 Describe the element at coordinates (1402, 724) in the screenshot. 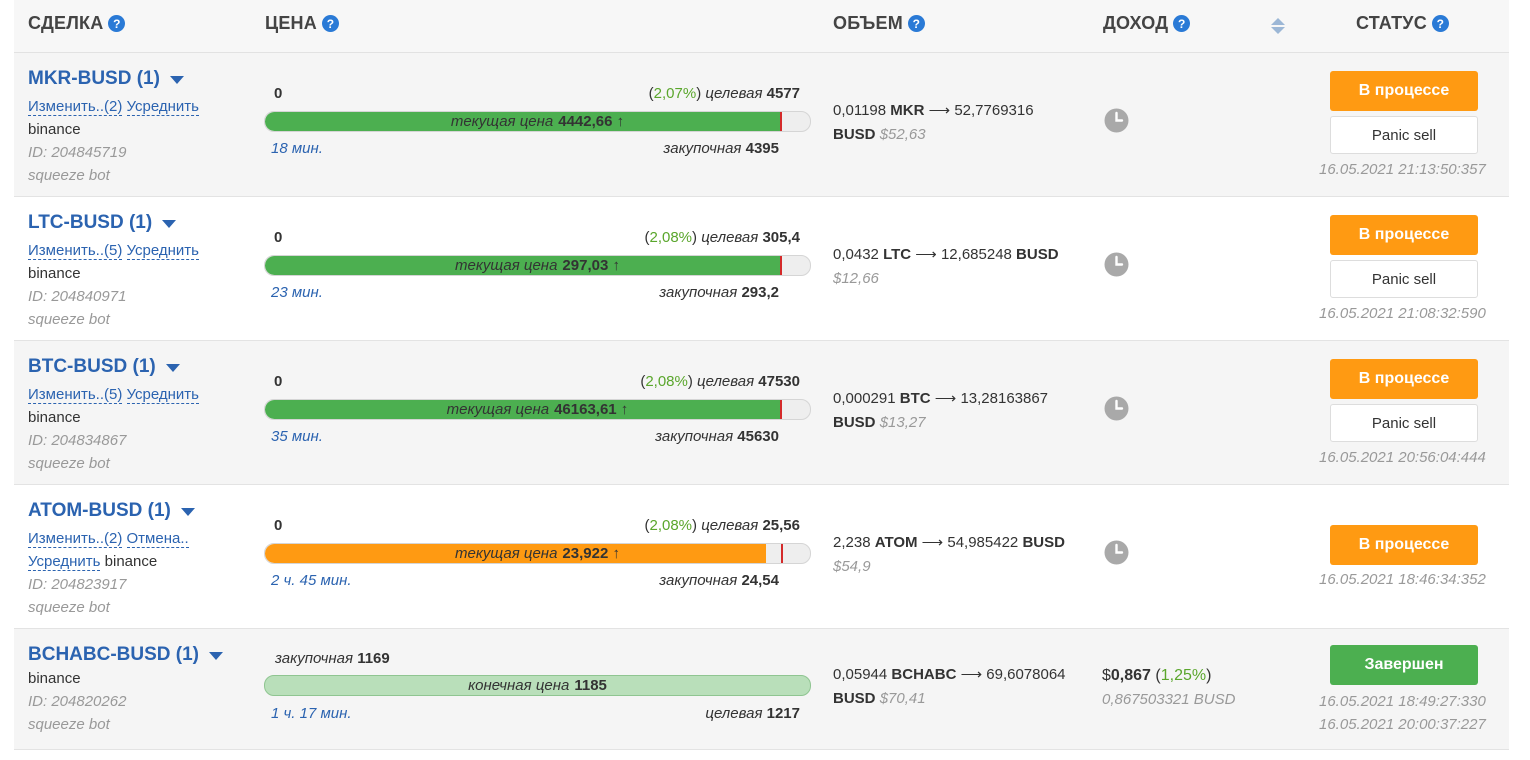

I see `timestamp: 16.05.2021 20:00:37:227` at that location.